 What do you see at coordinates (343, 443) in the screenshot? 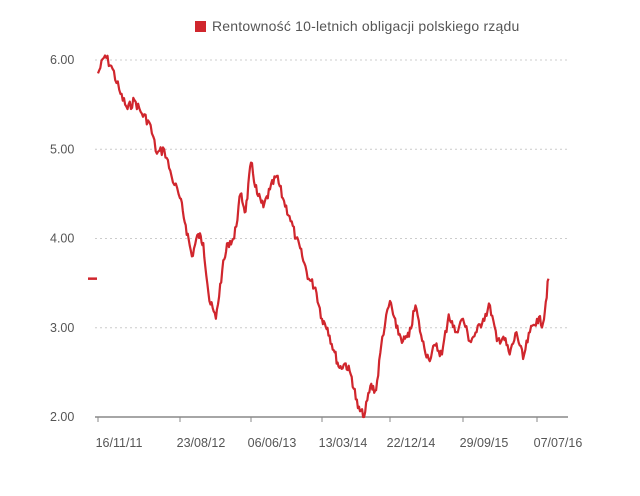
I see `x-tick-label: 13/03/14` at bounding box center [343, 443].